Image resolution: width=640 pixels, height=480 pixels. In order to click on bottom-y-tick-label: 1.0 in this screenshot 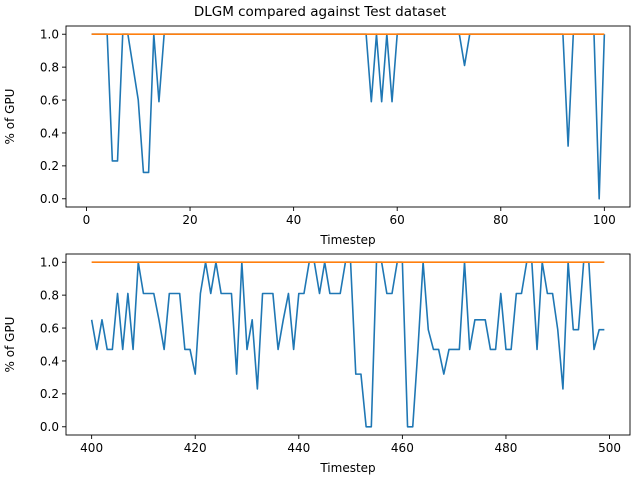, I will do `click(49, 263)`.